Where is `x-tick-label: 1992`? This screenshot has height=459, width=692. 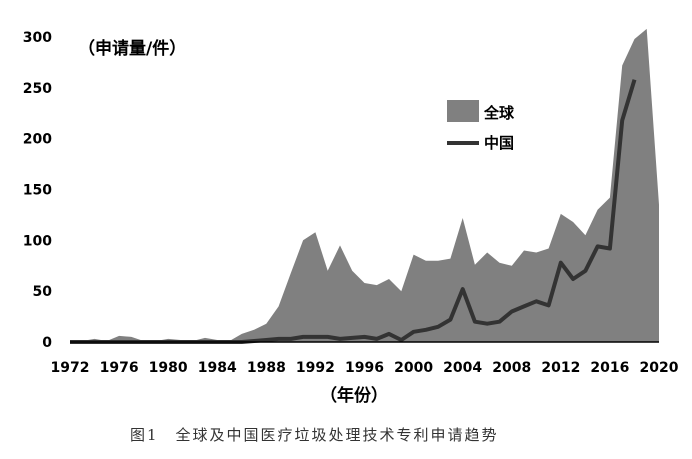 x-tick-label: 1992 is located at coordinates (315, 368).